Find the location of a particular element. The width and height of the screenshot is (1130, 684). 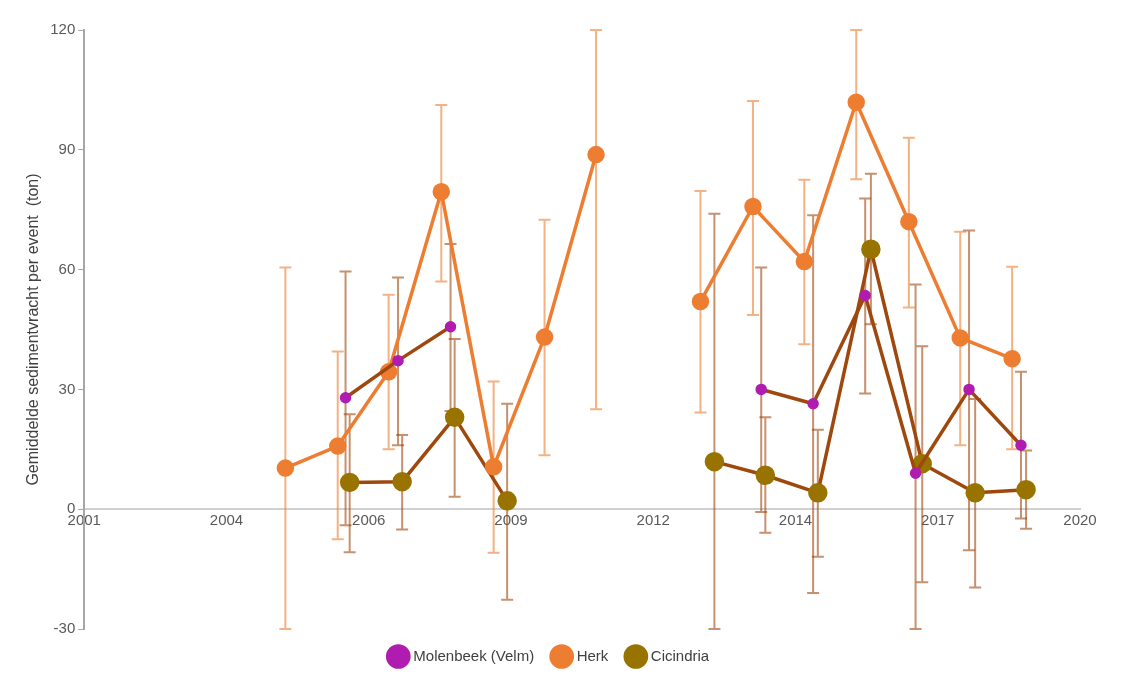

legend-label: Herk is located at coordinates (592, 655).